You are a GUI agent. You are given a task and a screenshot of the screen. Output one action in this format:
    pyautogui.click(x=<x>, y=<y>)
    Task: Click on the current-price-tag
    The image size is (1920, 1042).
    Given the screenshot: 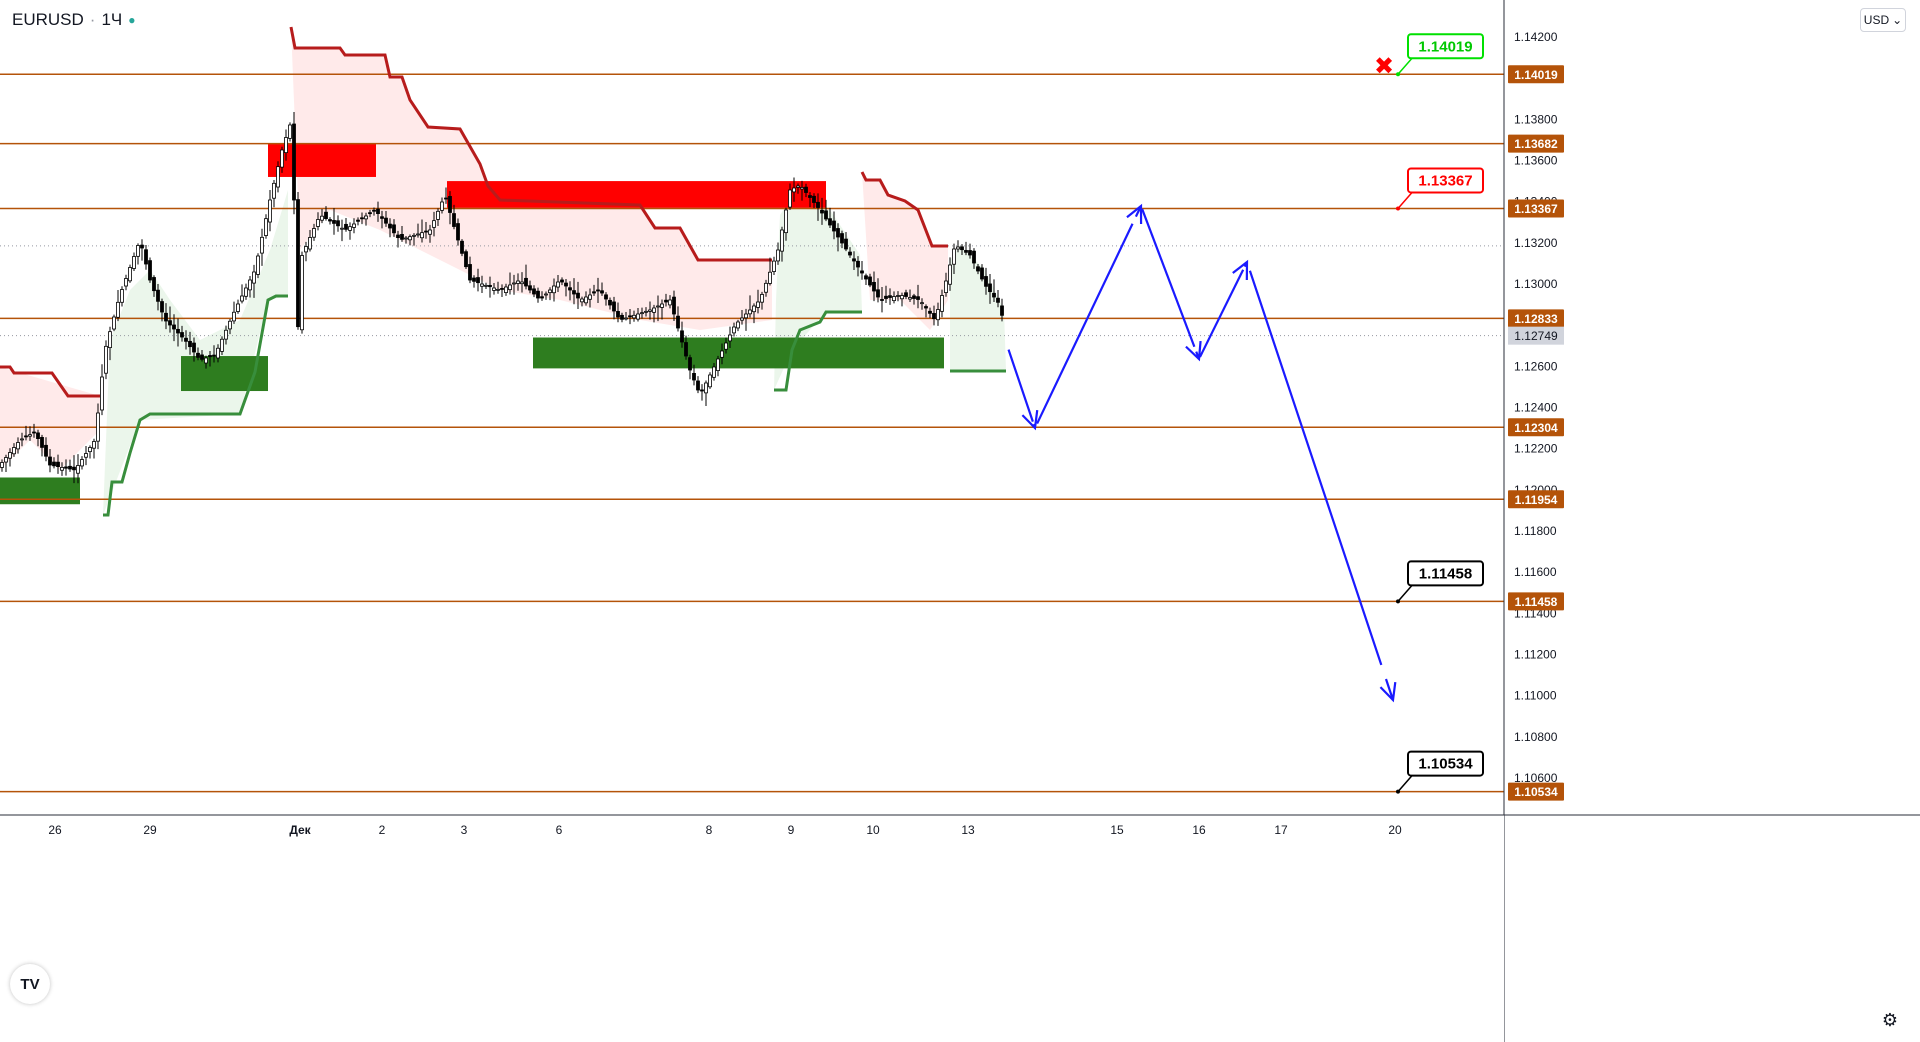 What is the action you would take?
    pyautogui.click(x=1536, y=335)
    